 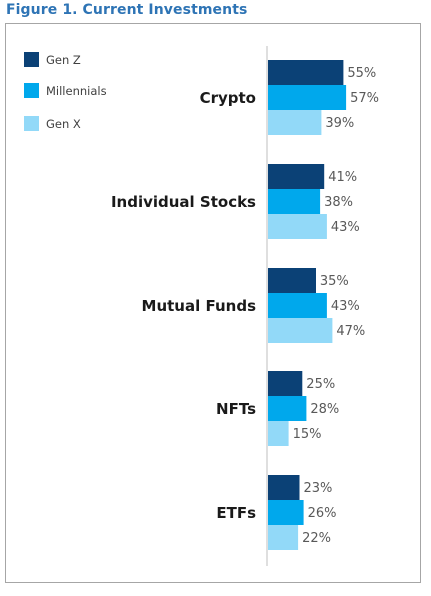 I want to click on value-label-nfts-gen-x: 15%, so click(x=307, y=434).